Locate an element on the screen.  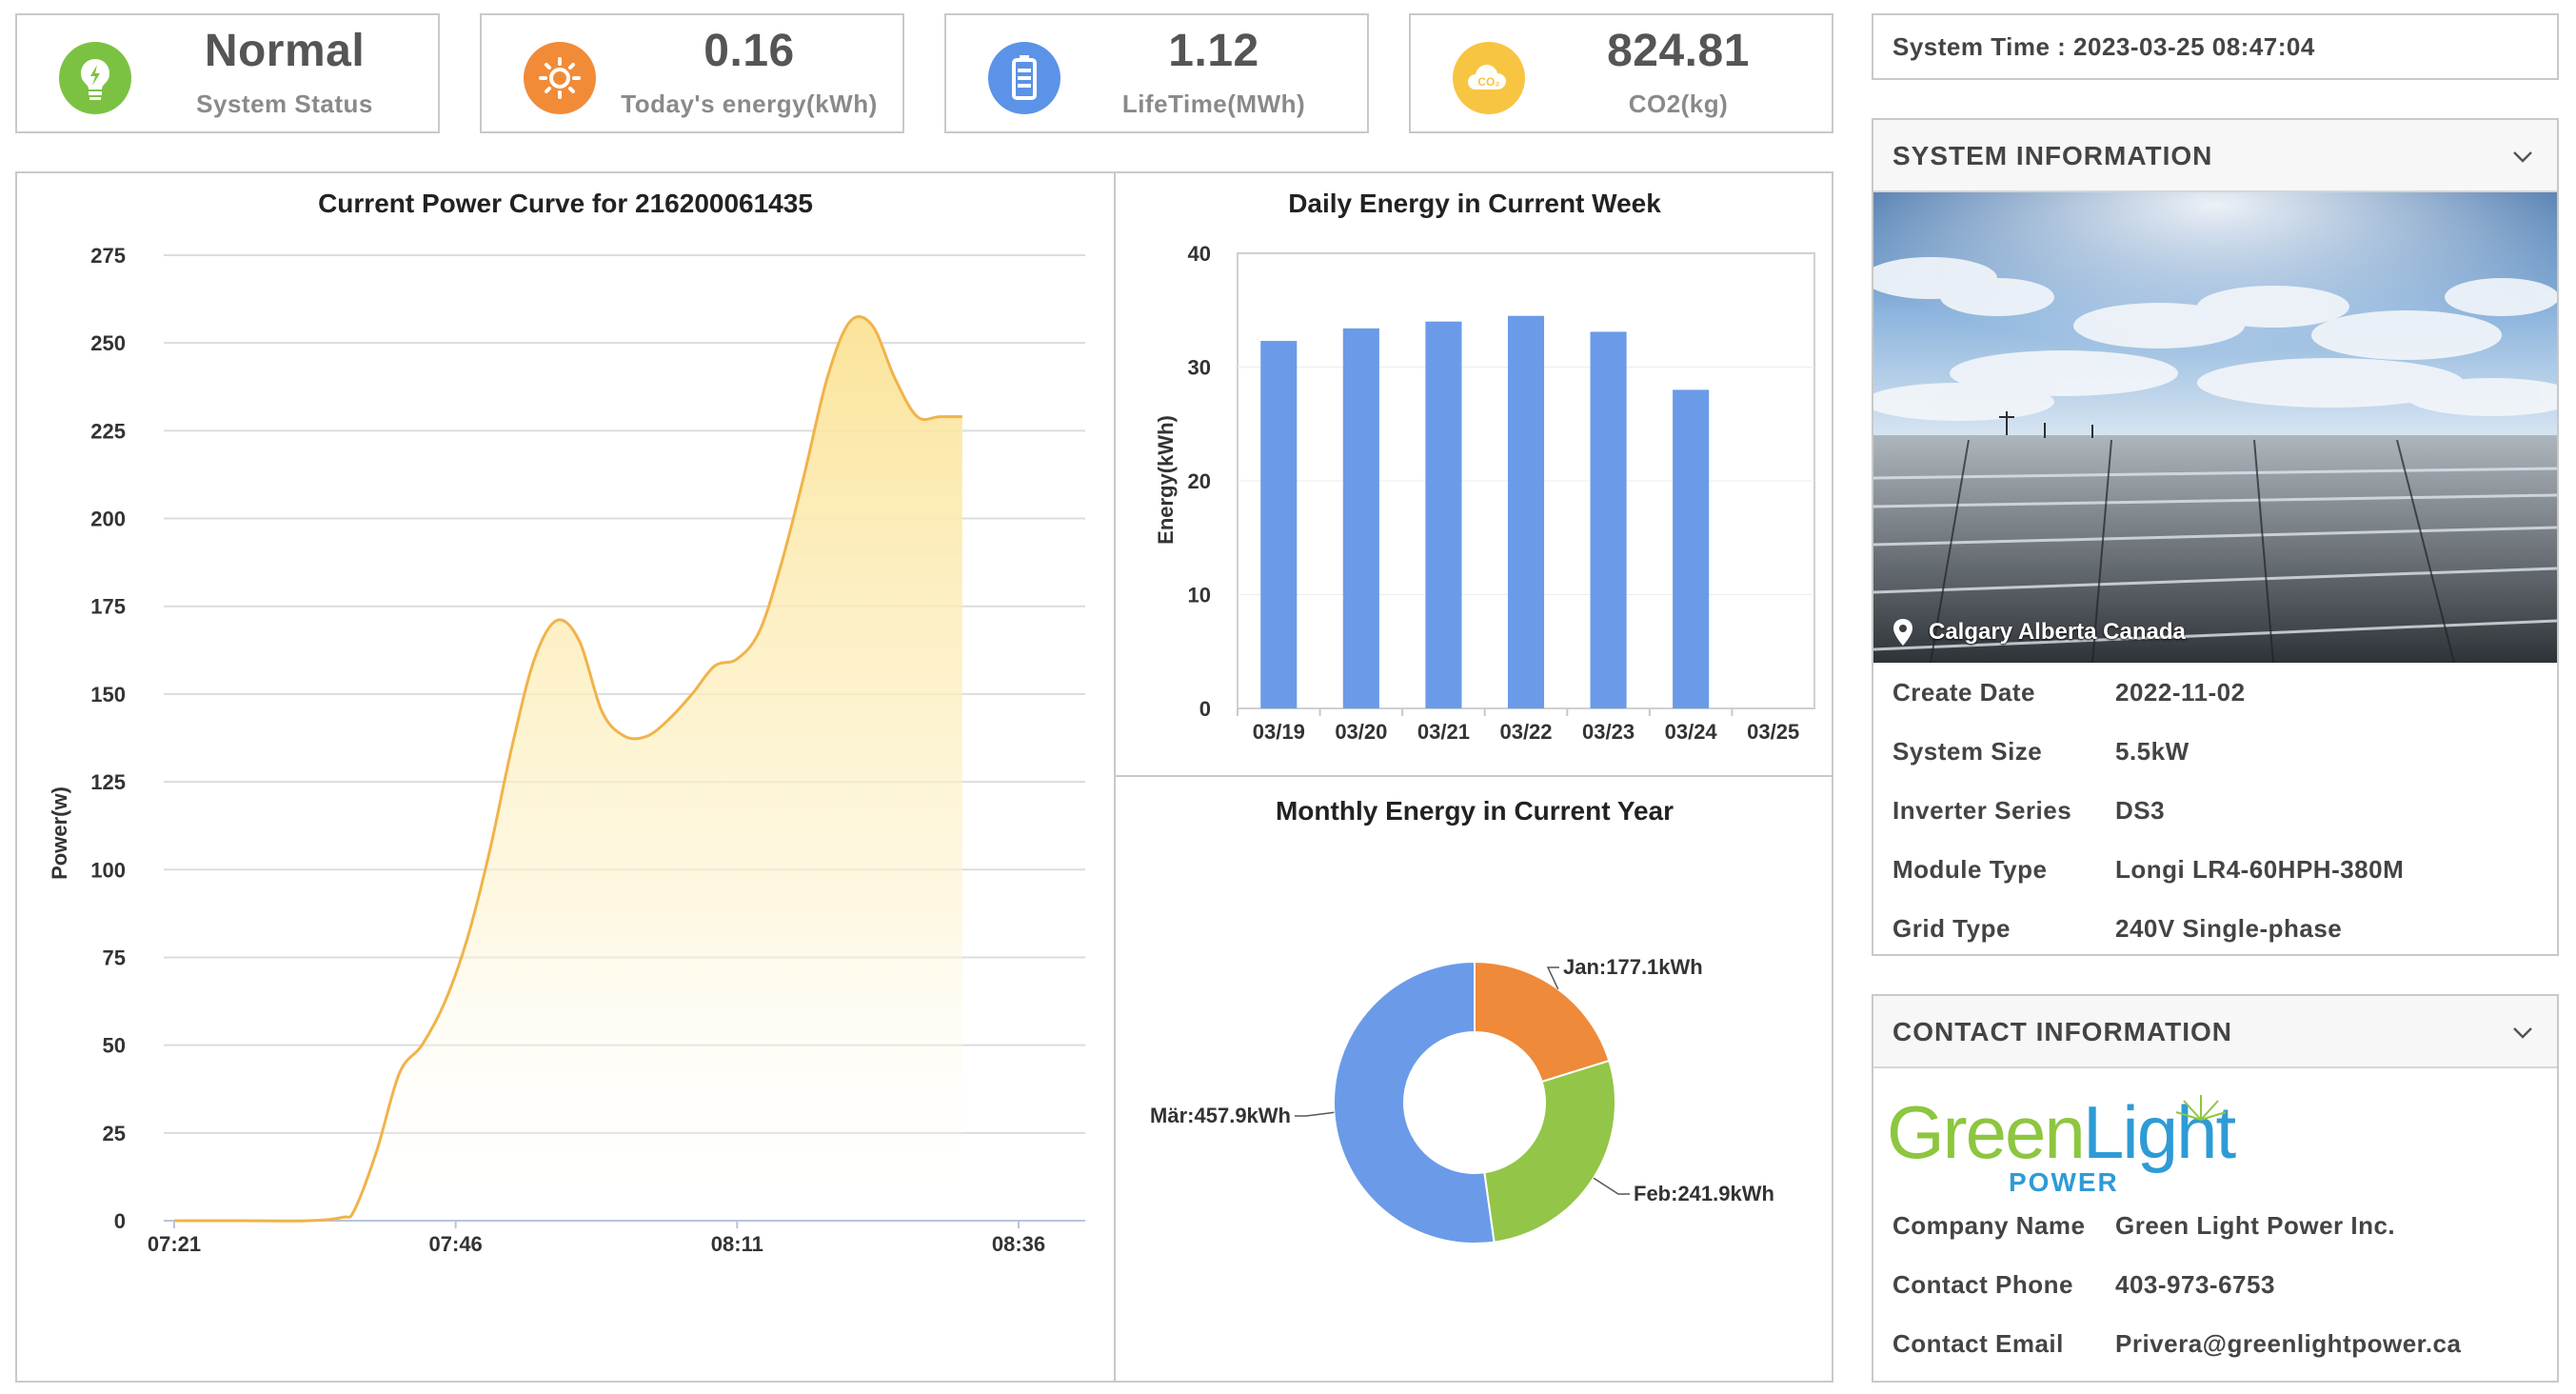
charts-divider-horizontal is located at coordinates (1474, 776).